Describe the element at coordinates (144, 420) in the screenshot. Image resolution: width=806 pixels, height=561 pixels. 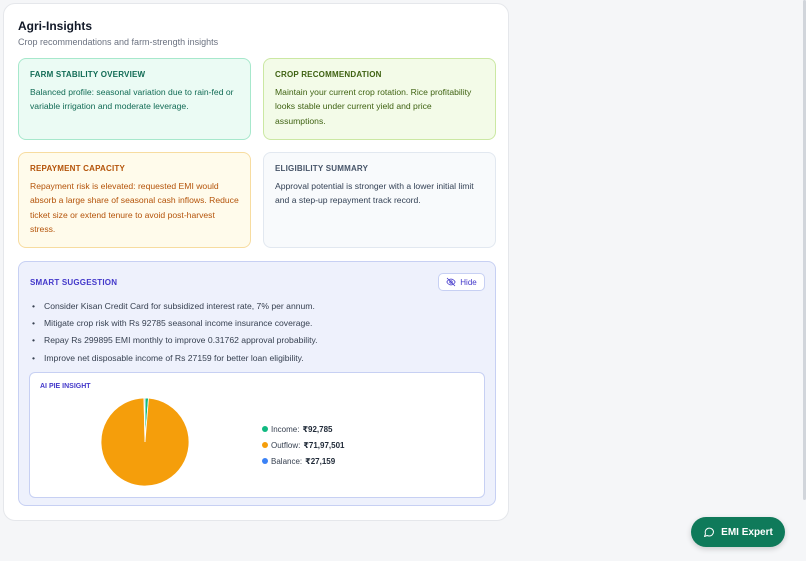
I see `pie-slice-balance` at that location.